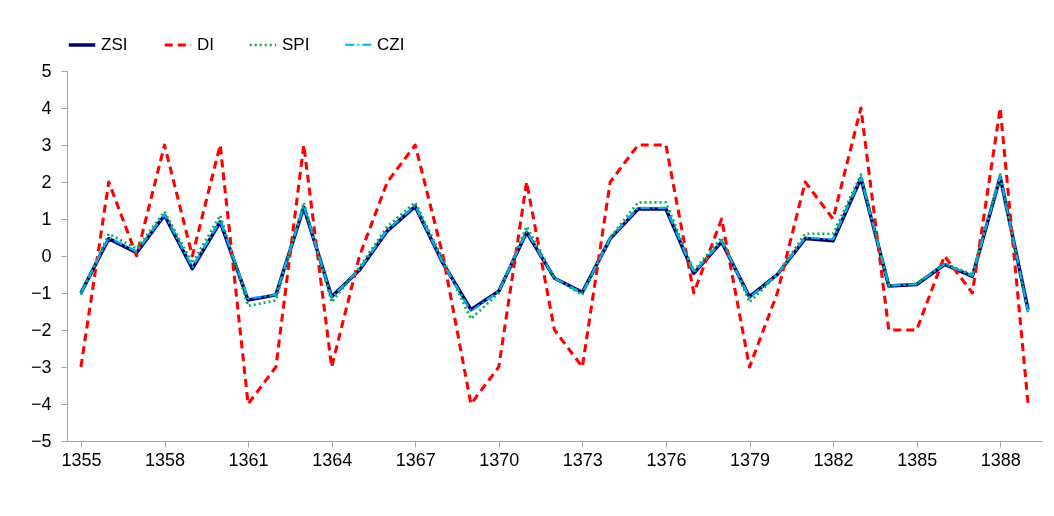 The image size is (1054, 516). Describe the element at coordinates (582, 459) in the screenshot. I see `x-tick-label: 1373` at that location.